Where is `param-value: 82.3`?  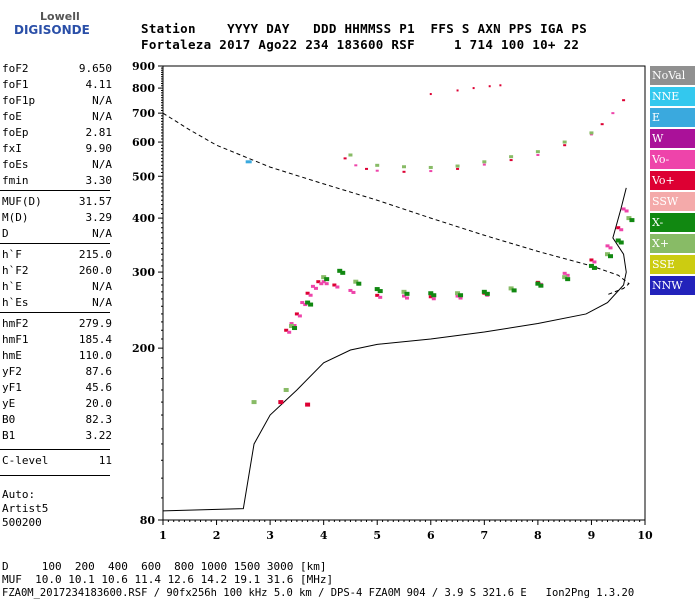 param-value: 82.3 is located at coordinates (99, 419).